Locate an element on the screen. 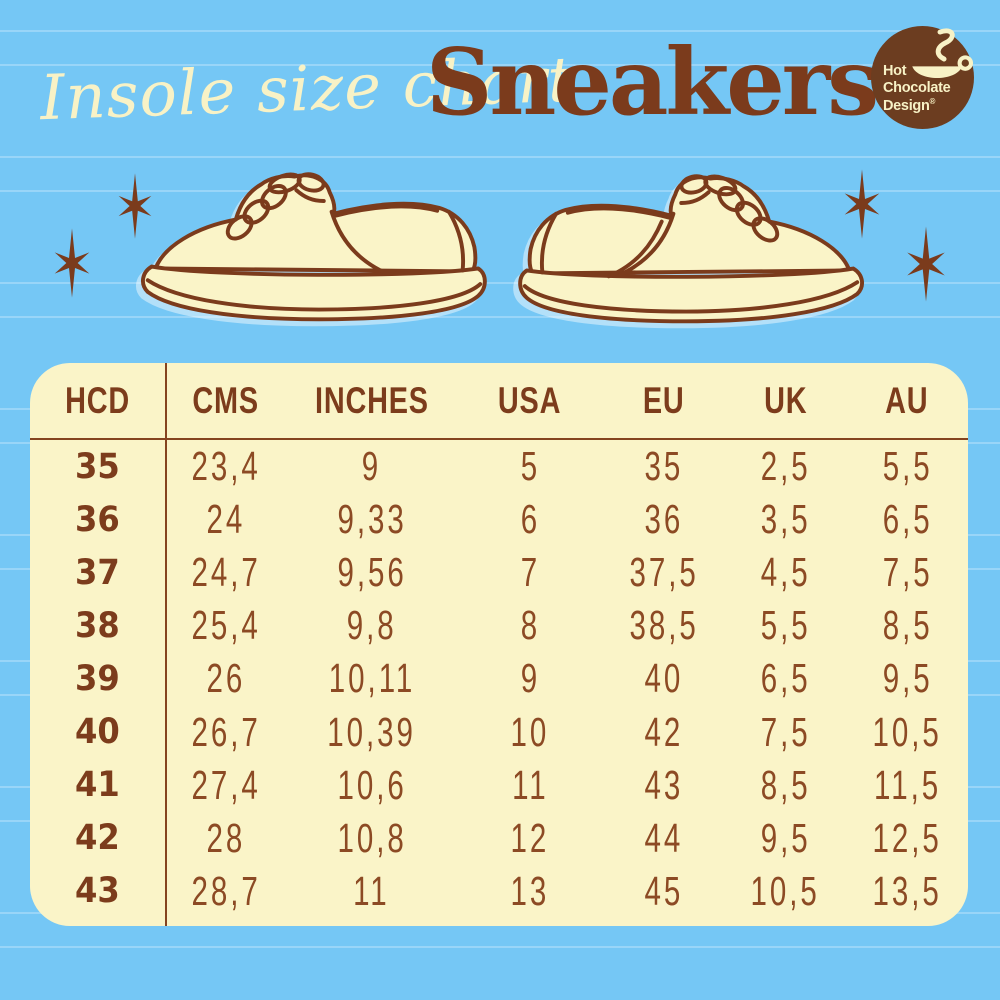 This screenshot has width=1000, height=1000. hcd-size-cell: 37 is located at coordinates (97, 572).